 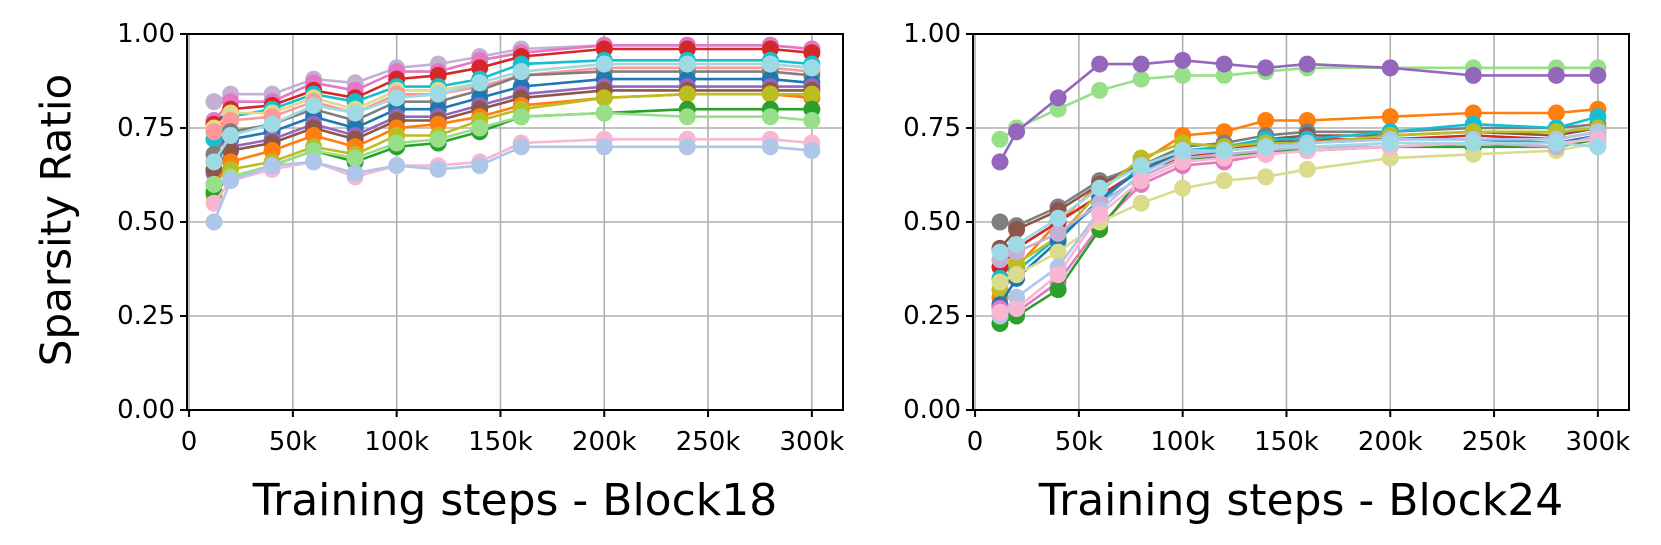 I want to click on y-tick-label: 0.75, so click(x=146, y=128).